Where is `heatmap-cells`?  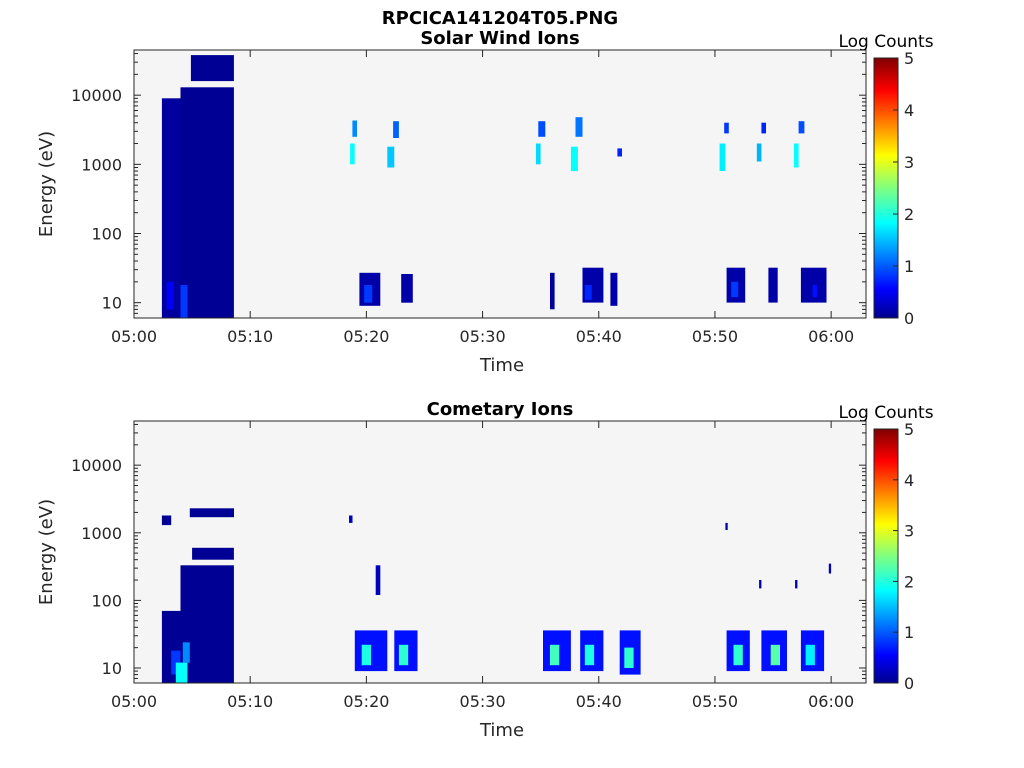 heatmap-cells is located at coordinates (496, 595).